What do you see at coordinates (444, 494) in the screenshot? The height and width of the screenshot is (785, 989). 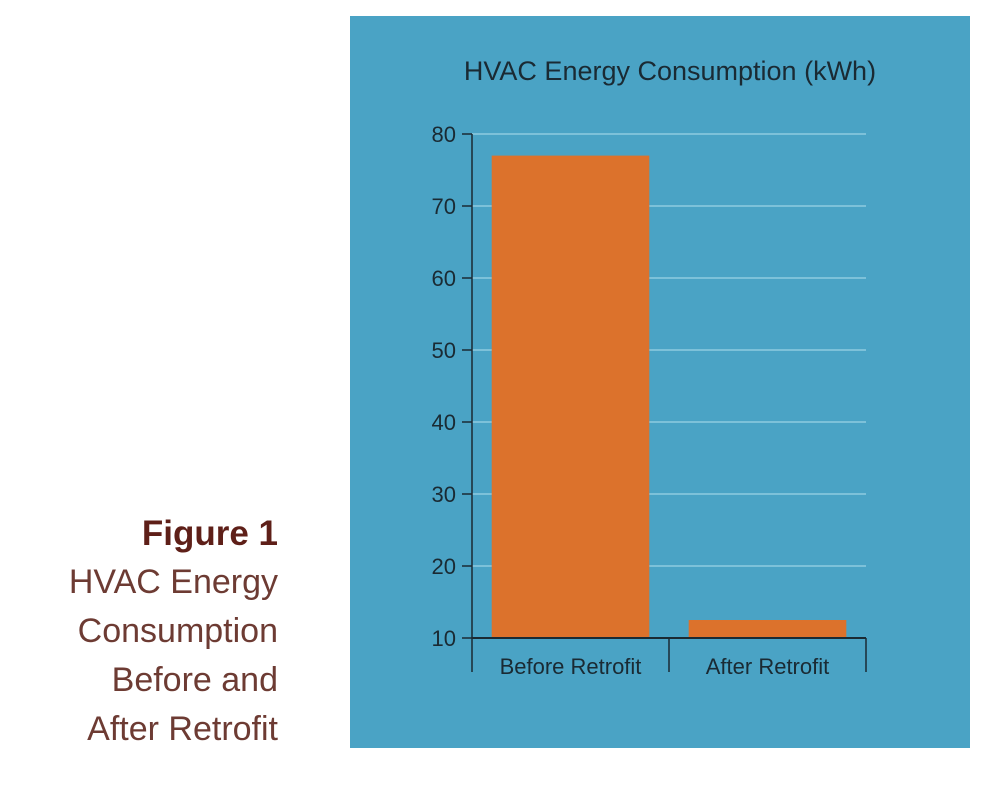 I see `y-tick-label: 30` at bounding box center [444, 494].